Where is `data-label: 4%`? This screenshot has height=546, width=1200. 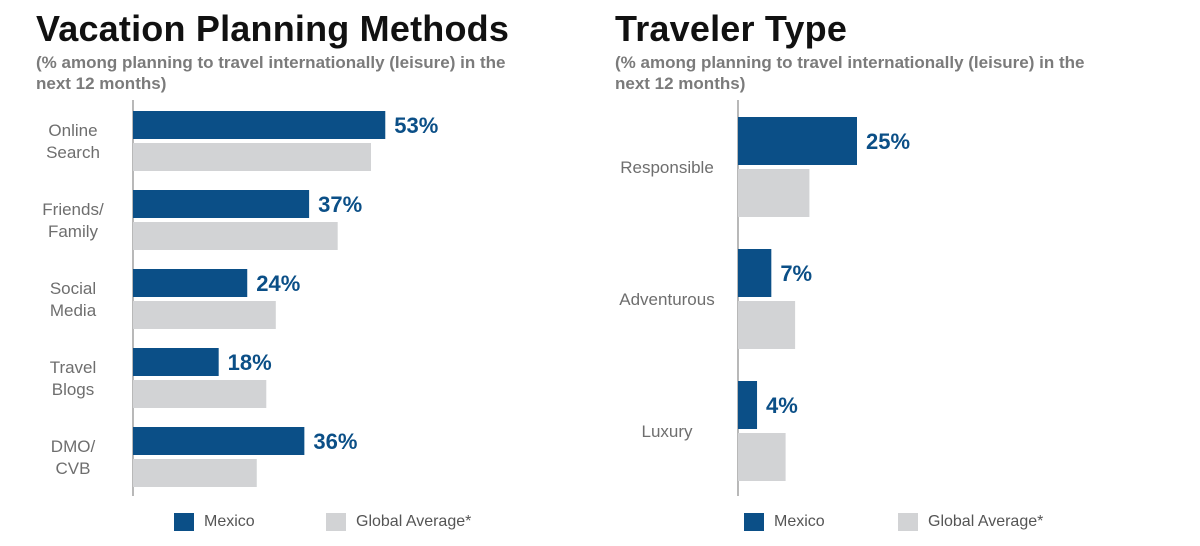
data-label: 4% is located at coordinates (782, 405).